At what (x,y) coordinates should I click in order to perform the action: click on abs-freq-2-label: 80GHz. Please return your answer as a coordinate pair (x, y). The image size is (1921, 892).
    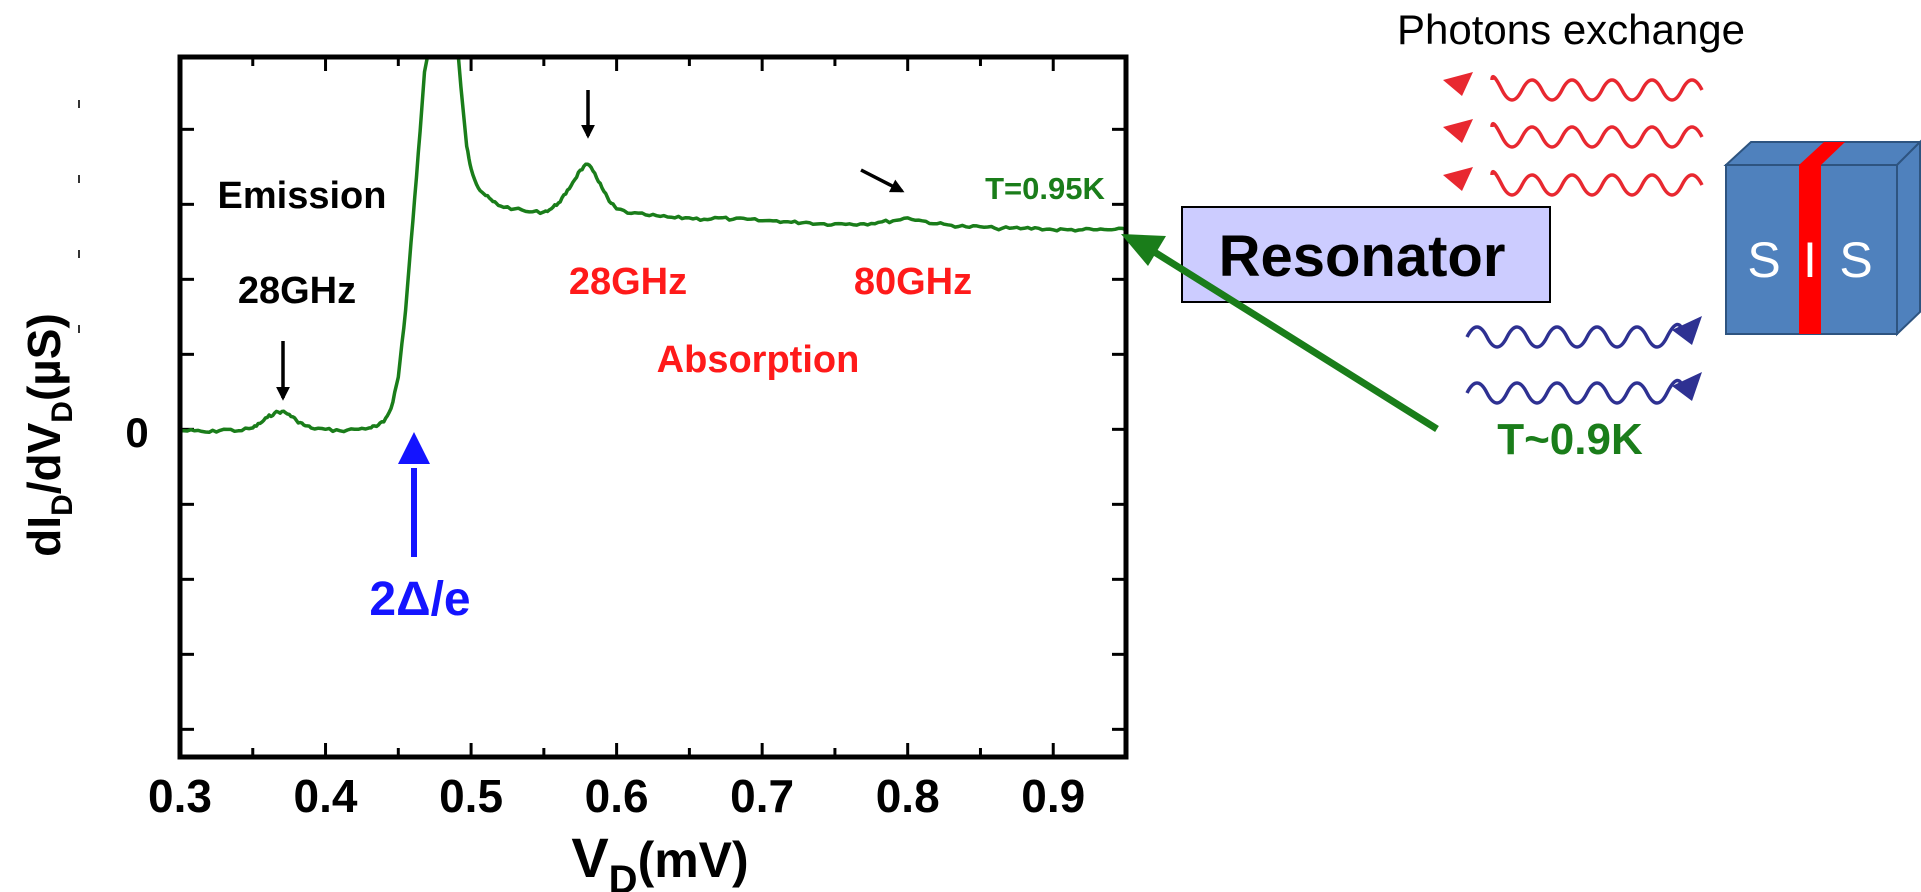
    Looking at the image, I should click on (913, 282).